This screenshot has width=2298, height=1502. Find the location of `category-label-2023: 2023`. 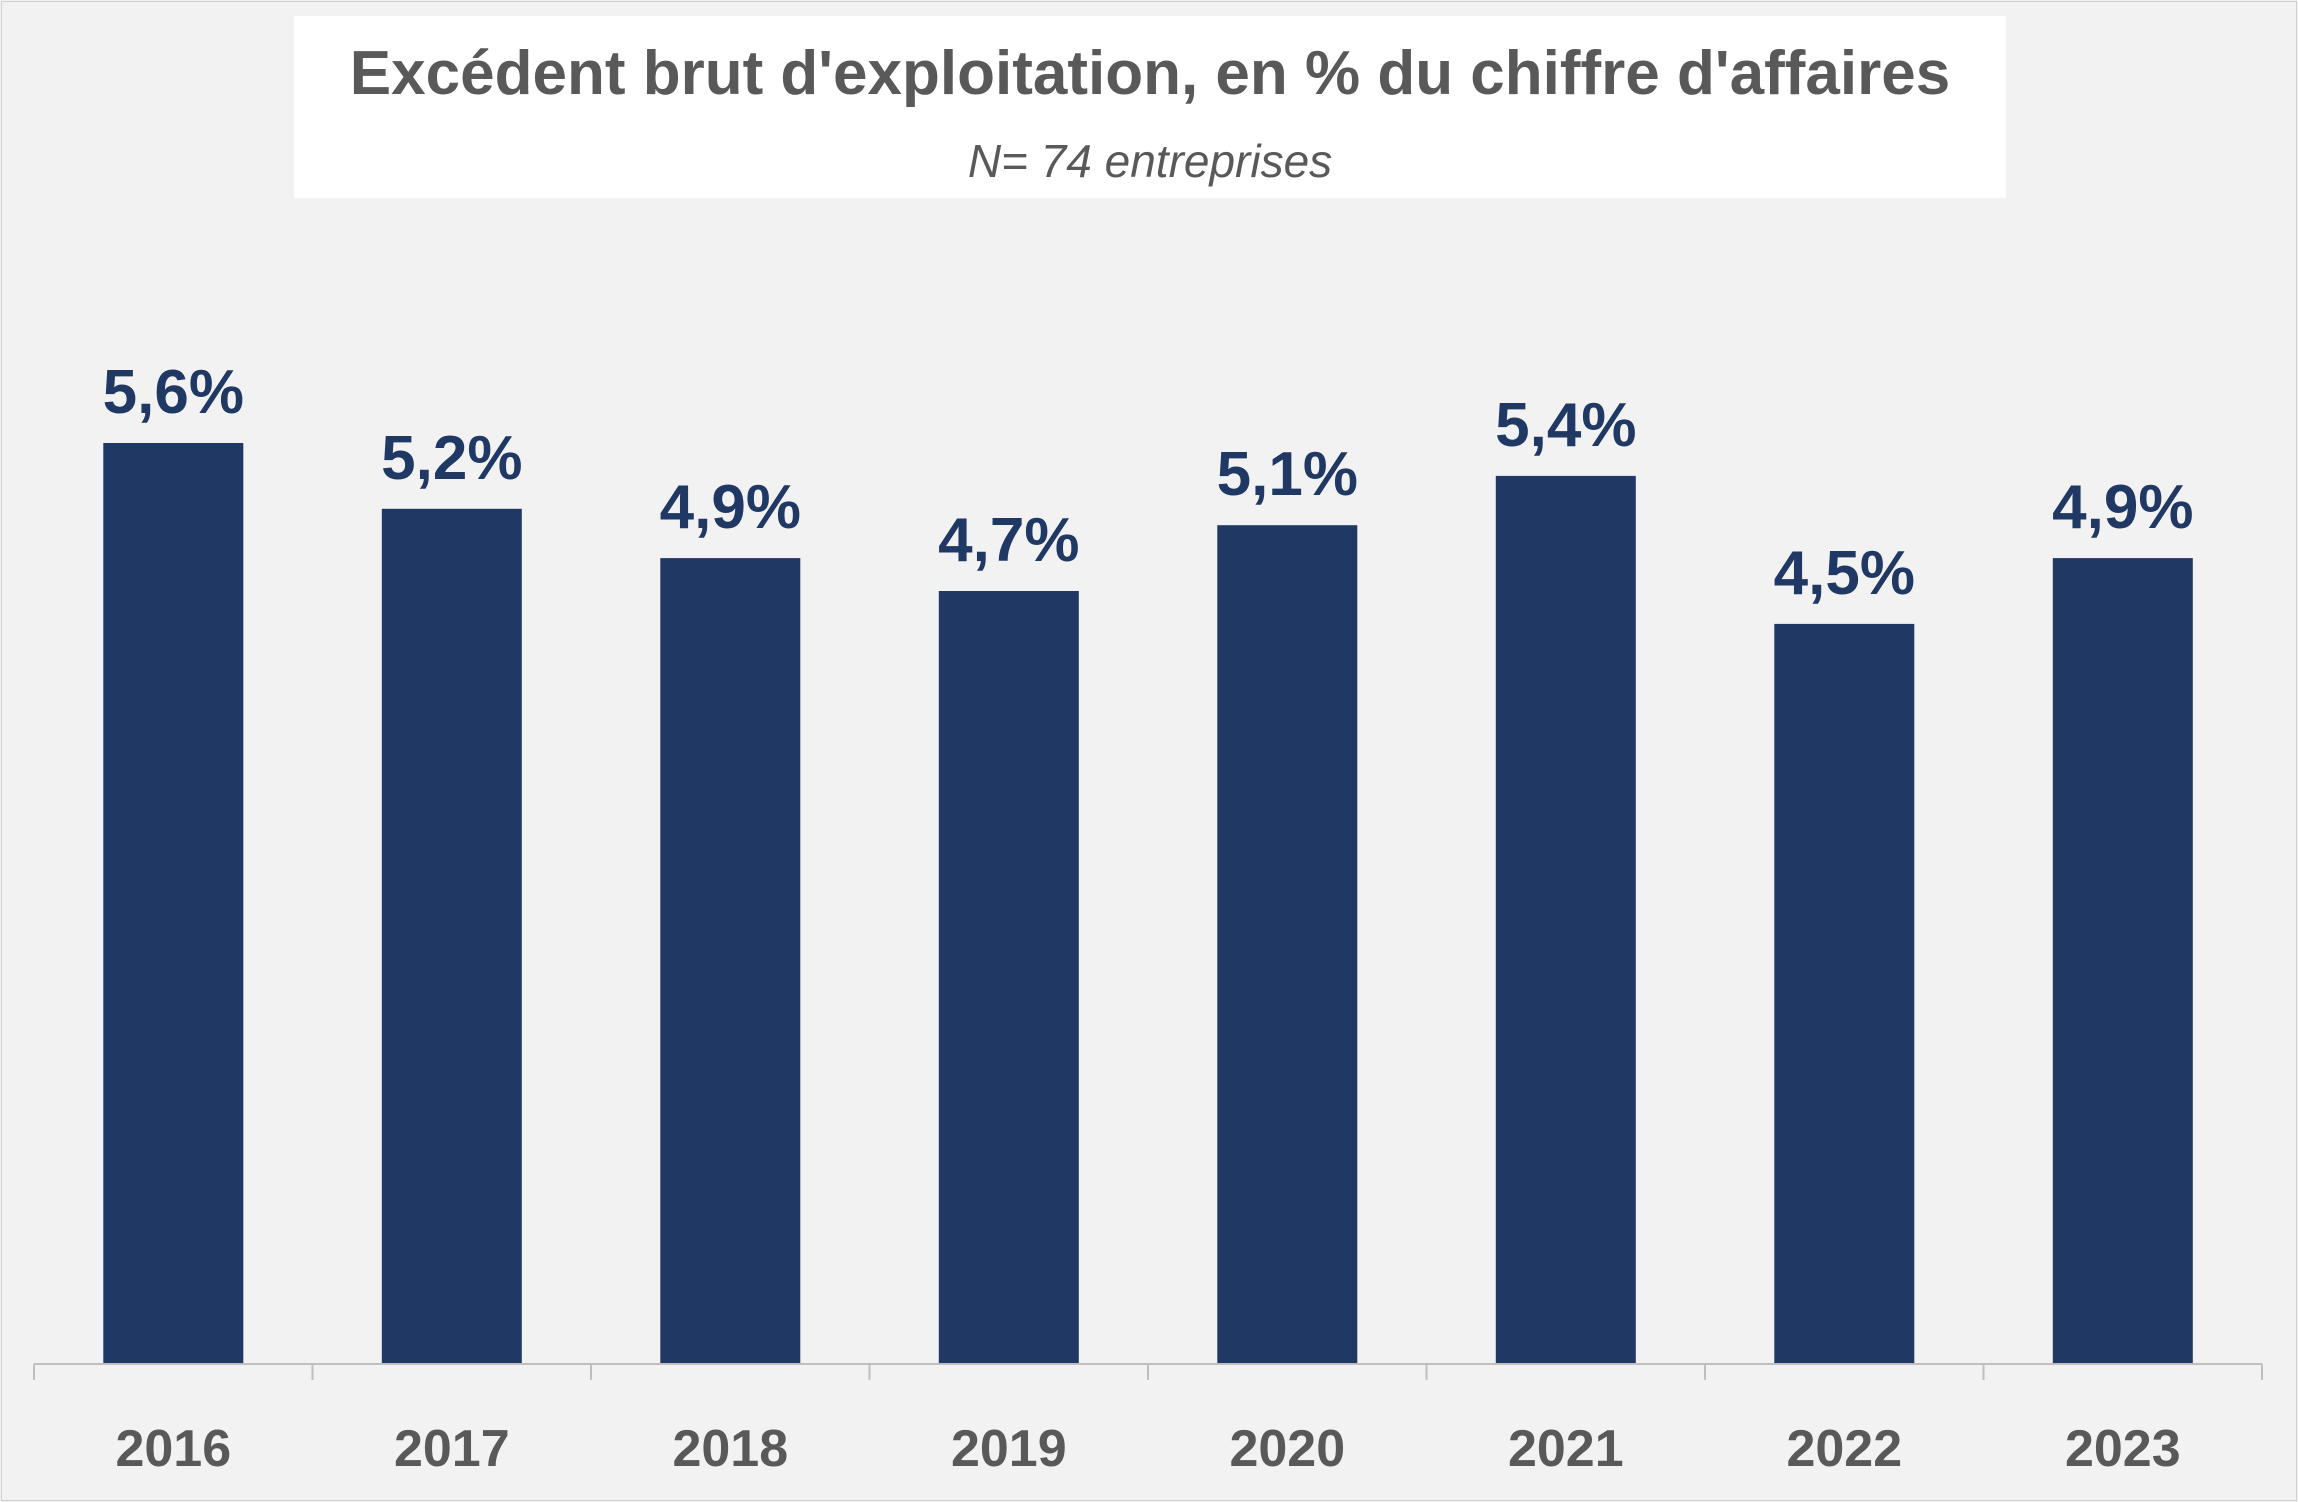

category-label-2023: 2023 is located at coordinates (2123, 1449).